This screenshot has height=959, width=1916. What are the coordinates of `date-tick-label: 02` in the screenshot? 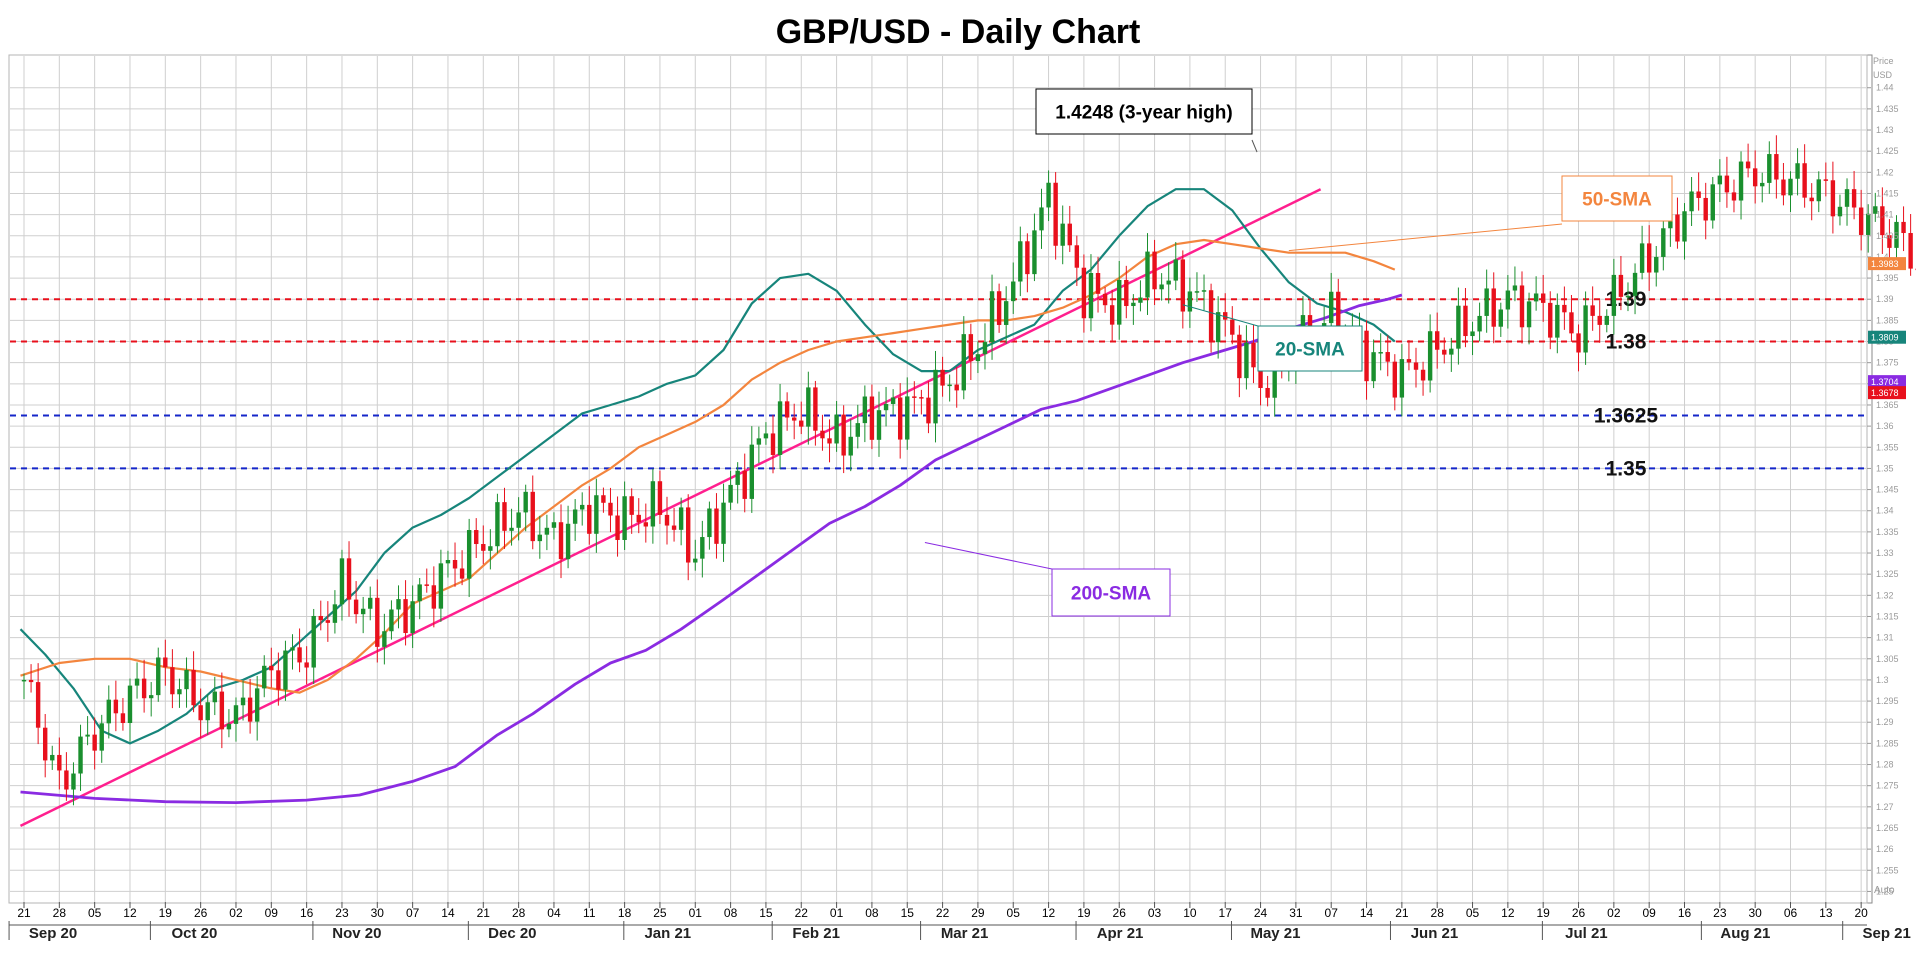 It's located at (236, 913).